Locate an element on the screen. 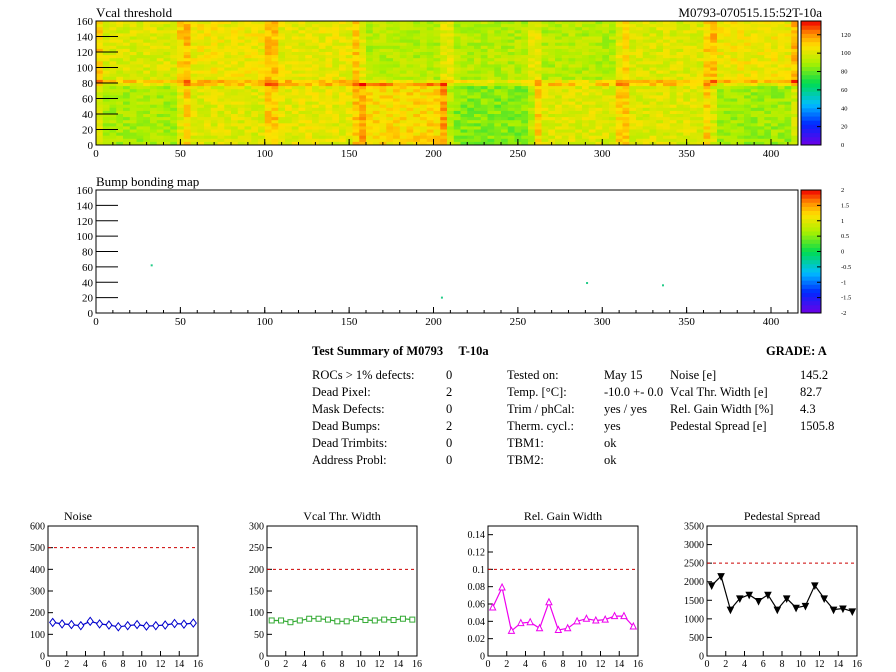 The width and height of the screenshot is (896, 672). summary-row-label: Pedestal Spread [e] is located at coordinates (718, 426).